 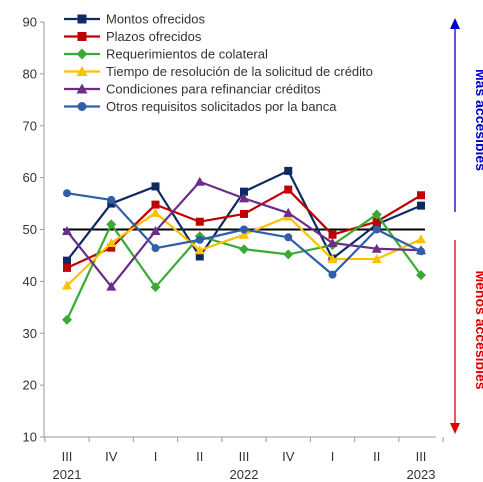 I want to click on legend-label: Condiciones para refinanciar créditos, so click(x=213, y=89).